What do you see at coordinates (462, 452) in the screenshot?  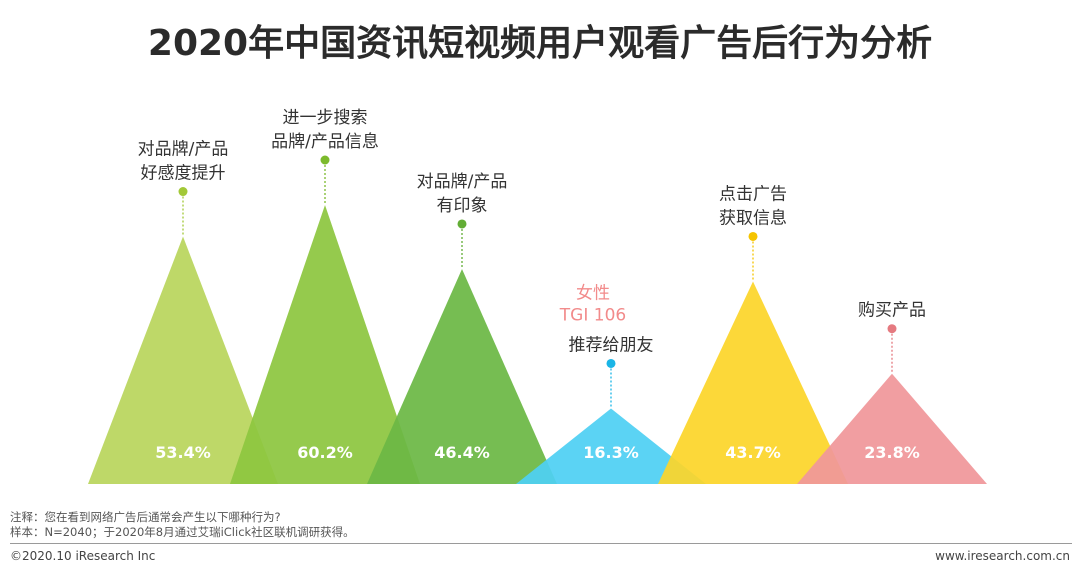 I see `value-label-3: 46.4%` at bounding box center [462, 452].